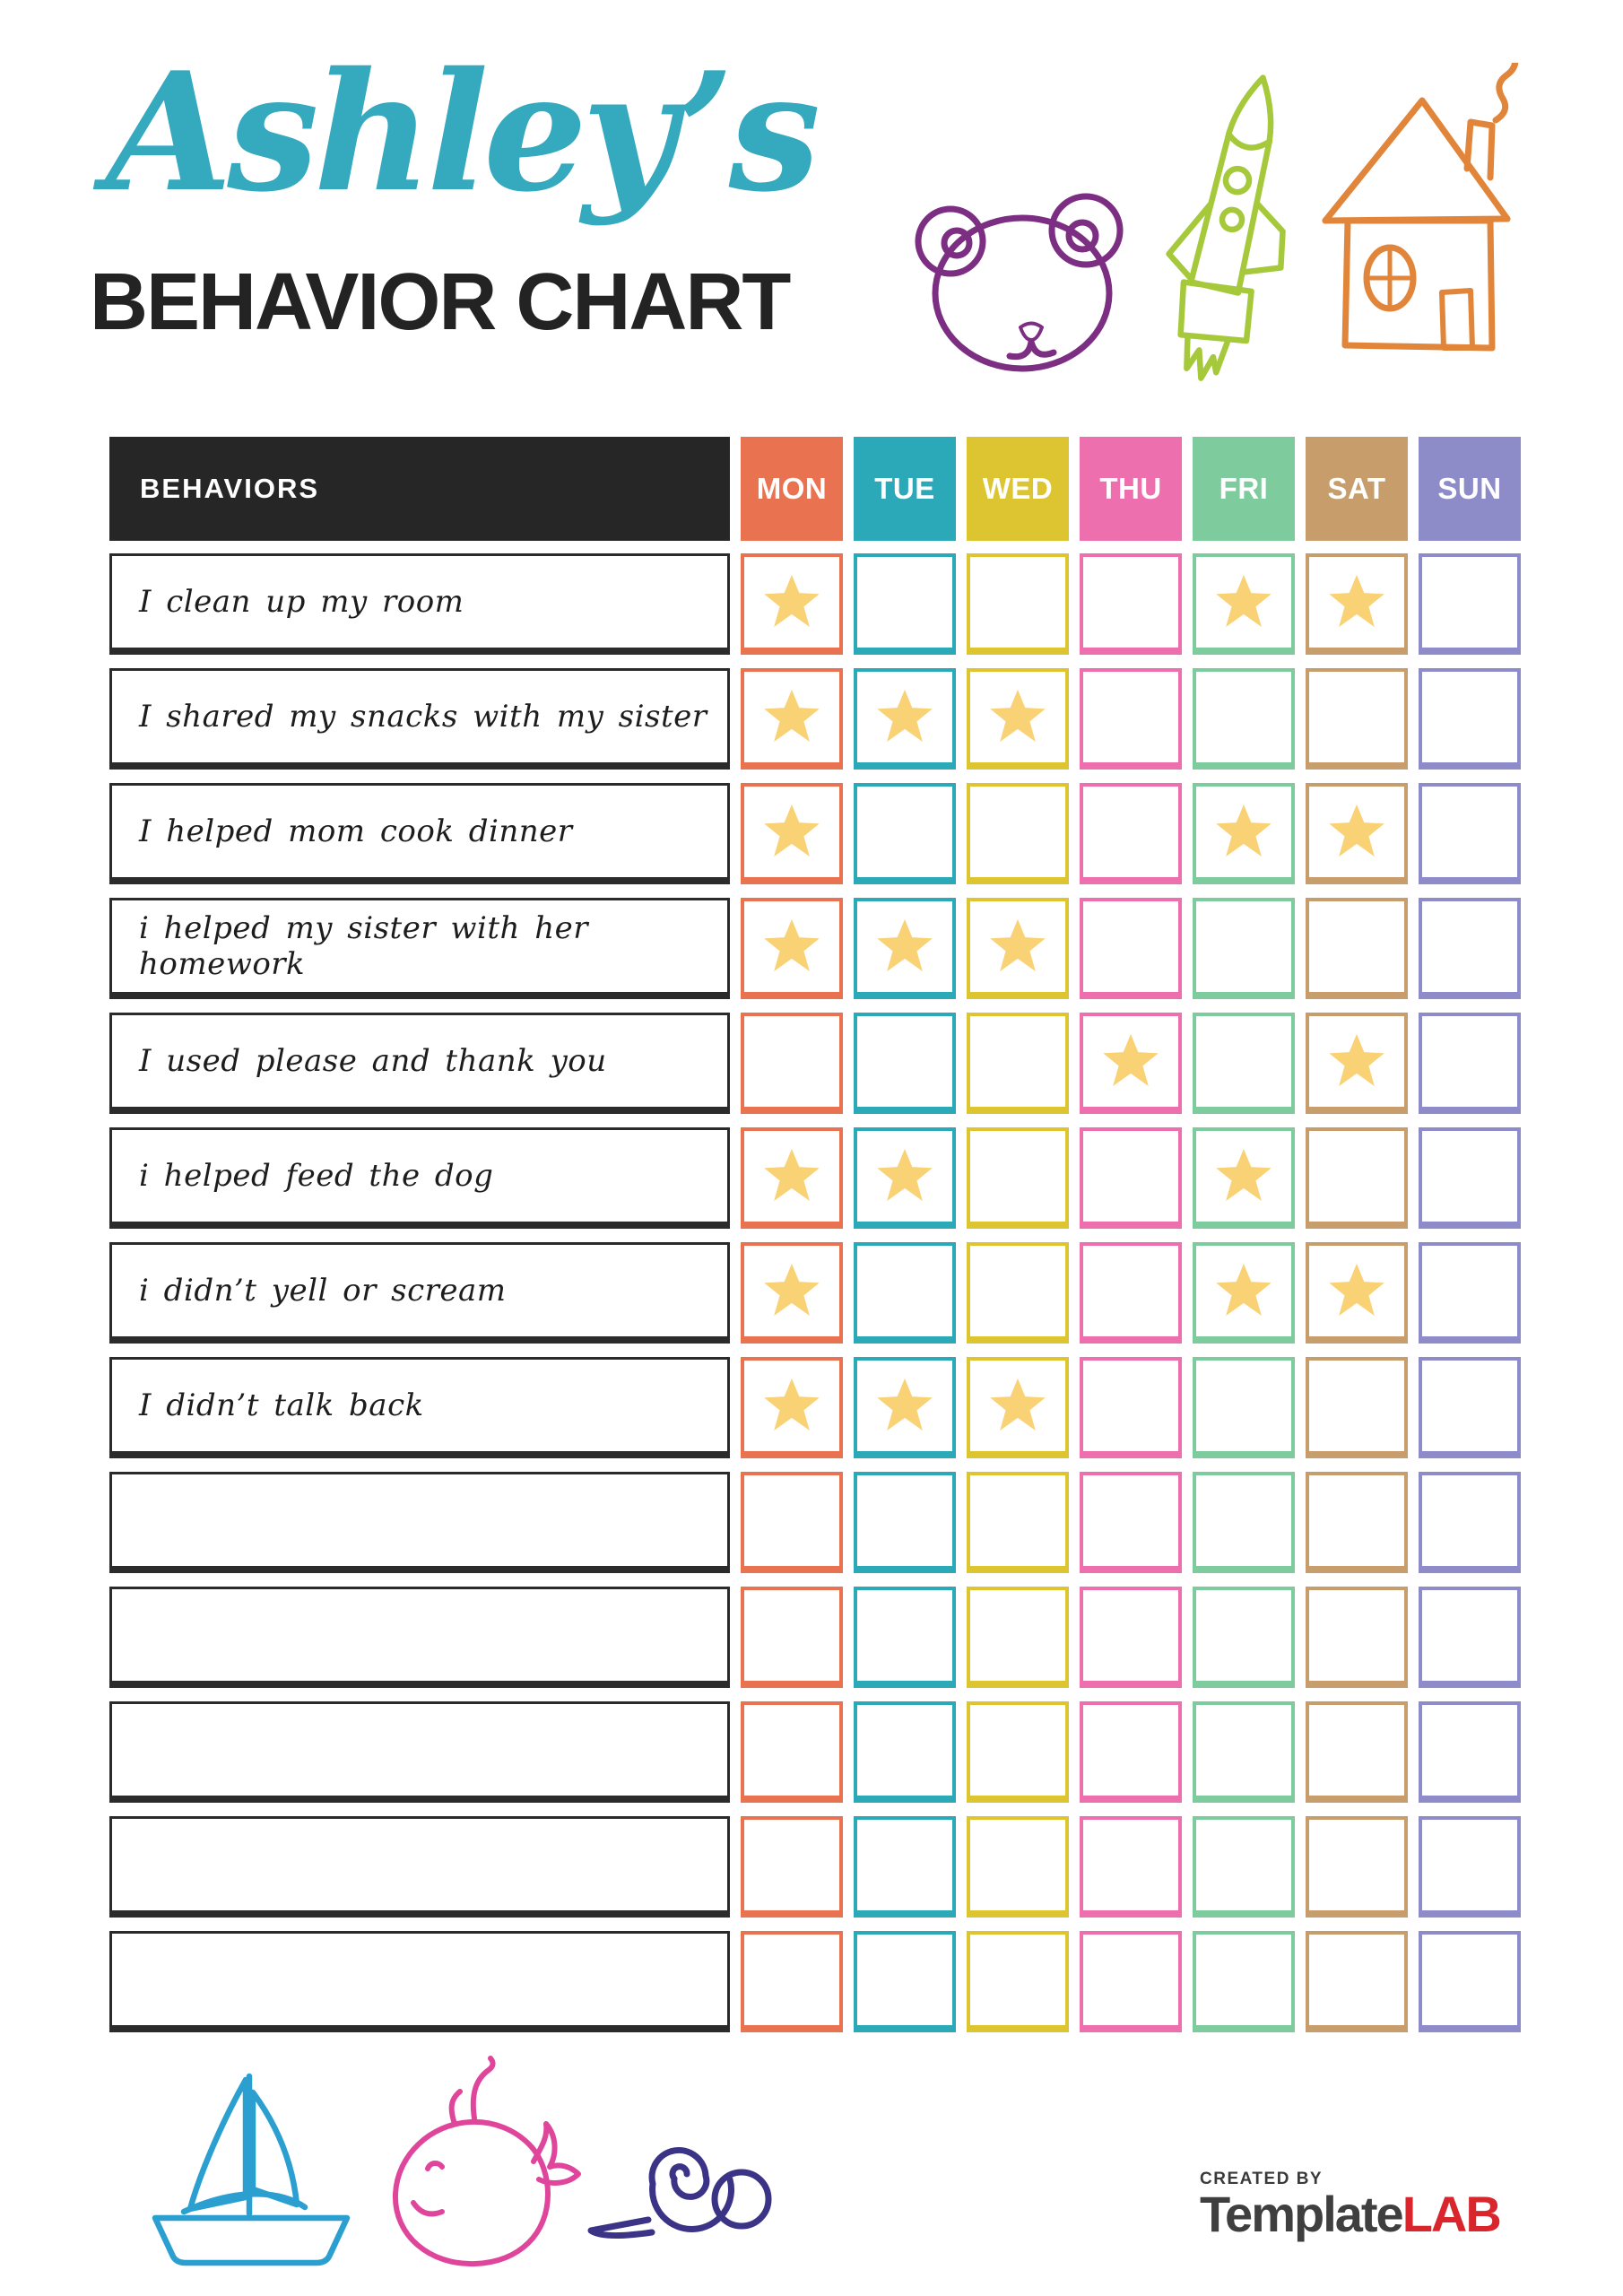 The image size is (1623, 2296). Describe the element at coordinates (419, 833) in the screenshot. I see `behavior-label-cell: I helped mom cook dinner` at that location.